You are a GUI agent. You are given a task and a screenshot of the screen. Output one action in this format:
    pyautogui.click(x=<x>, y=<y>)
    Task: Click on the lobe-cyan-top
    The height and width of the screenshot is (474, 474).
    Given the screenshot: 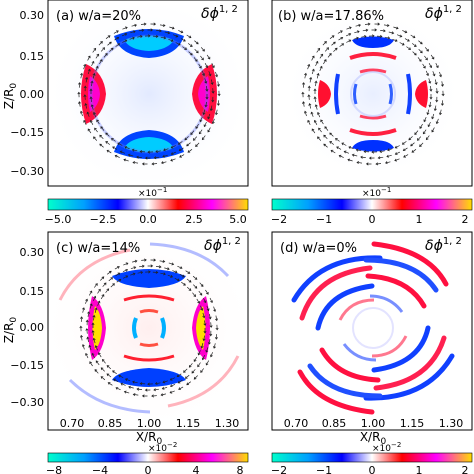 What is the action you would take?
    pyautogui.click(x=149, y=43)
    